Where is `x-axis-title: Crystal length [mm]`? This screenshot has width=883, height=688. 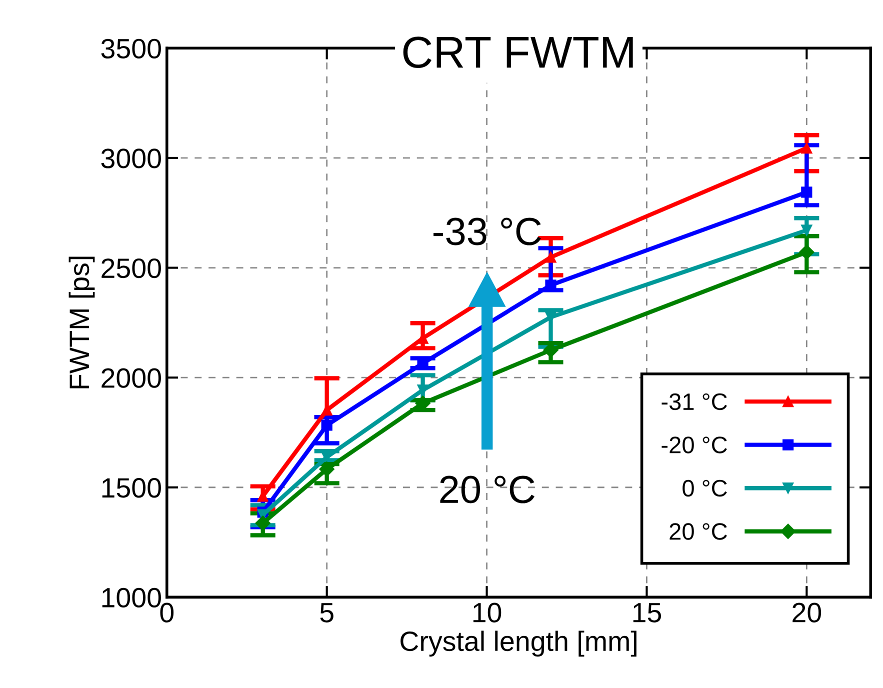 x-axis-title: Crystal length [mm] is located at coordinates (518, 643).